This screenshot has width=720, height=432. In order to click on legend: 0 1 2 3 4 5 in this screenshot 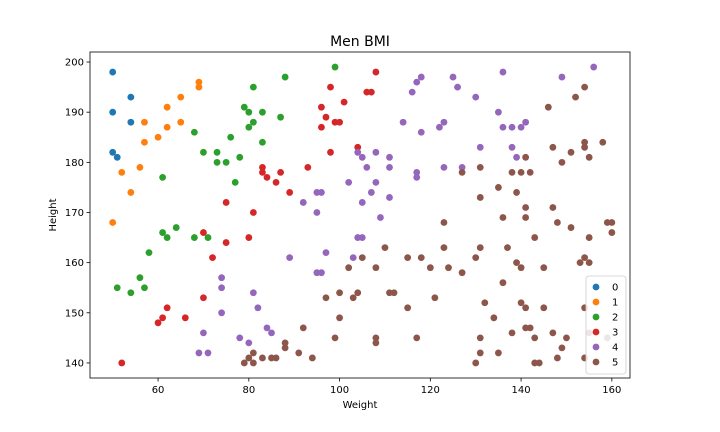, I will do `click(606, 325)`.